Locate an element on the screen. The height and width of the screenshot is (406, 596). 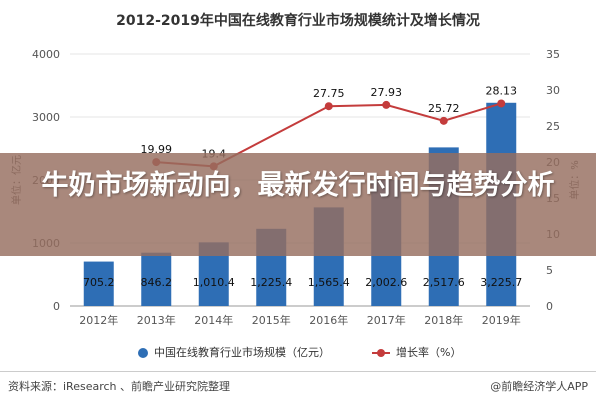
x-tick-label: 2013年 is located at coordinates (156, 320).